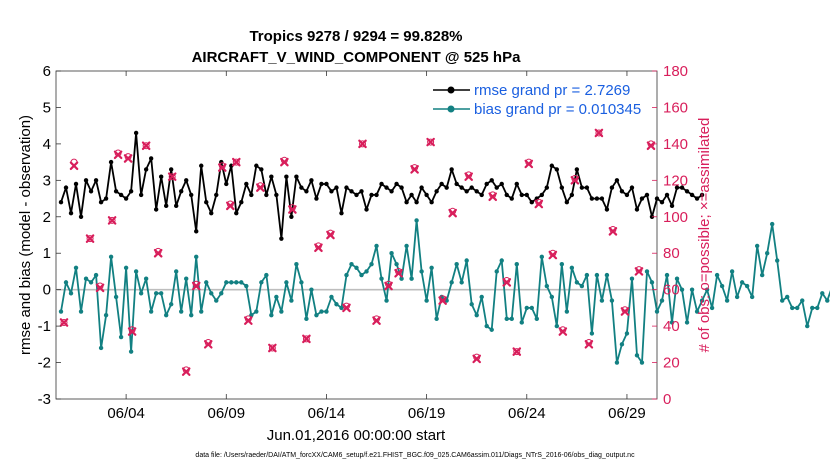 This screenshot has width=830, height=470. What do you see at coordinates (675, 107) in the screenshot?
I see `y2-tick-label: 160` at bounding box center [675, 107].